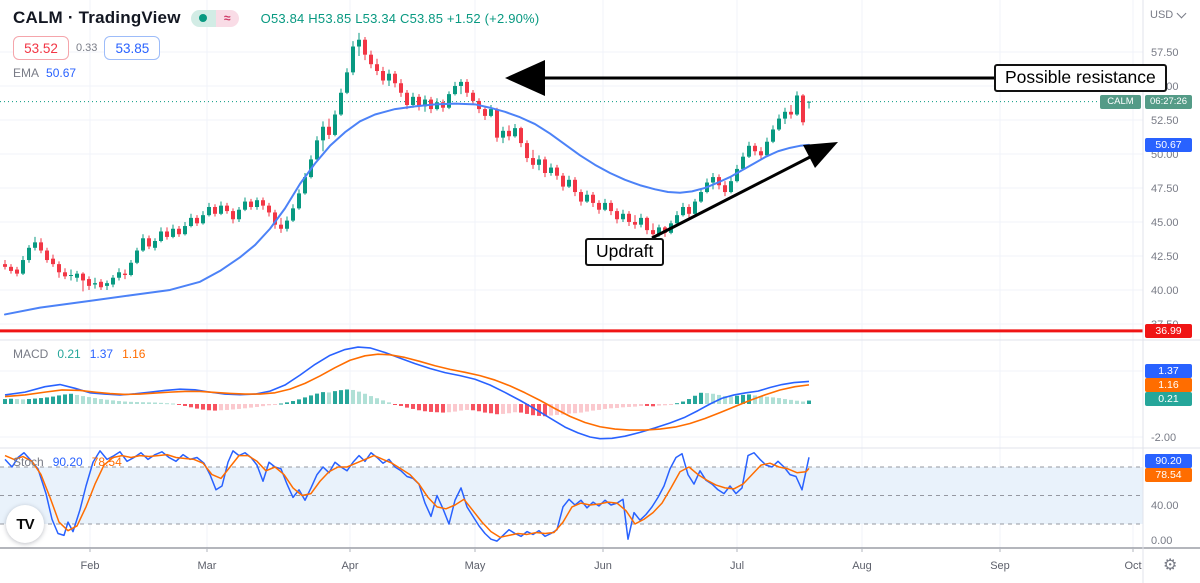 This screenshot has width=1200, height=583. What do you see at coordinates (1168, 475) in the screenshot?
I see `stoch-value-badge: 78.54` at bounding box center [1168, 475].